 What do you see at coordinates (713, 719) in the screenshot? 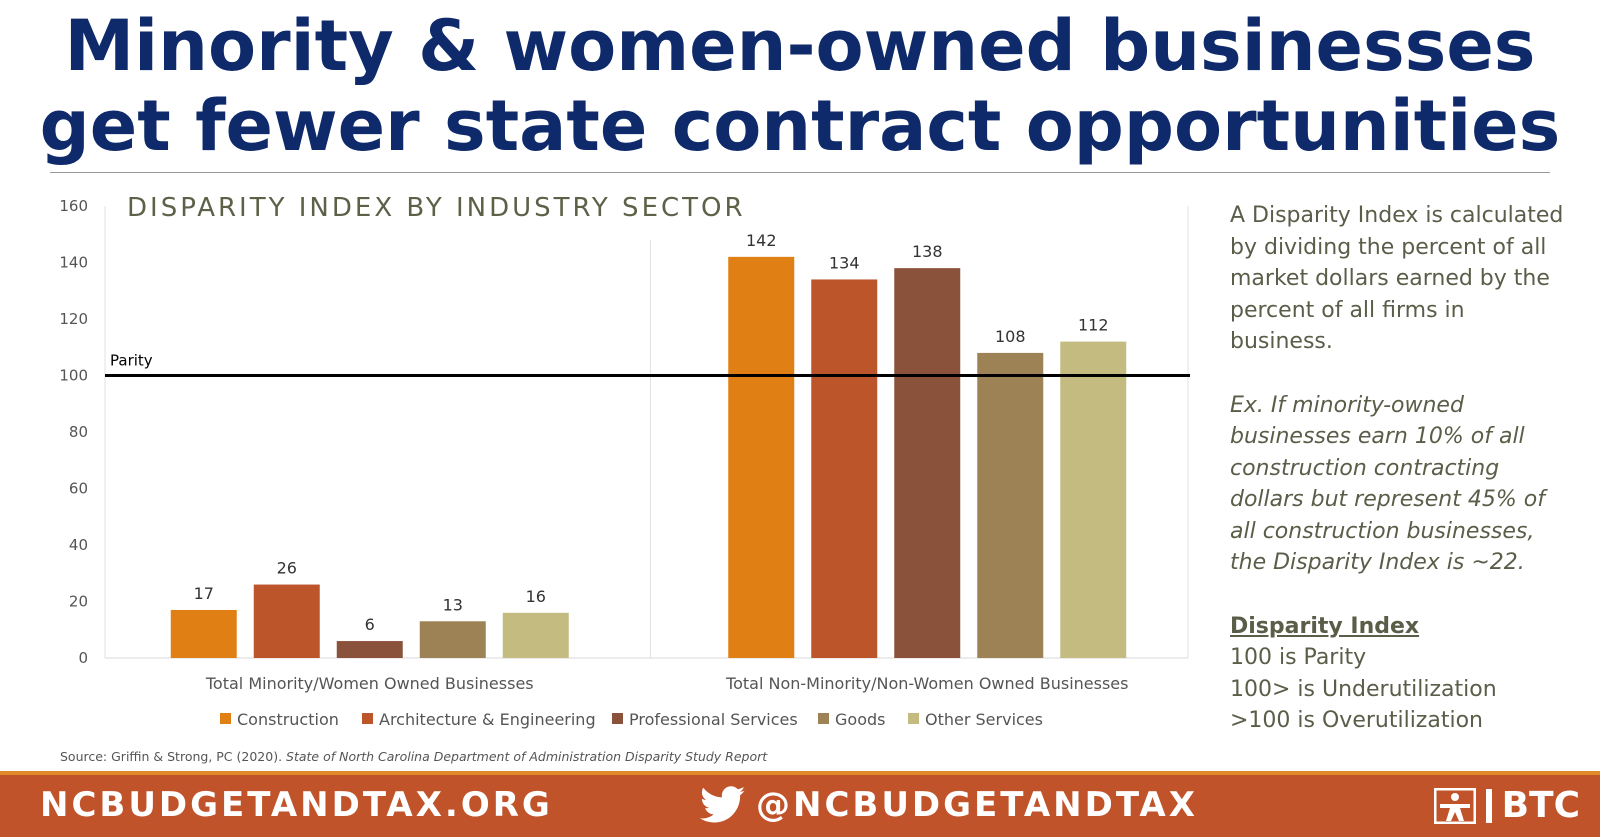
I see `legend-label: Professional Services` at bounding box center [713, 719].